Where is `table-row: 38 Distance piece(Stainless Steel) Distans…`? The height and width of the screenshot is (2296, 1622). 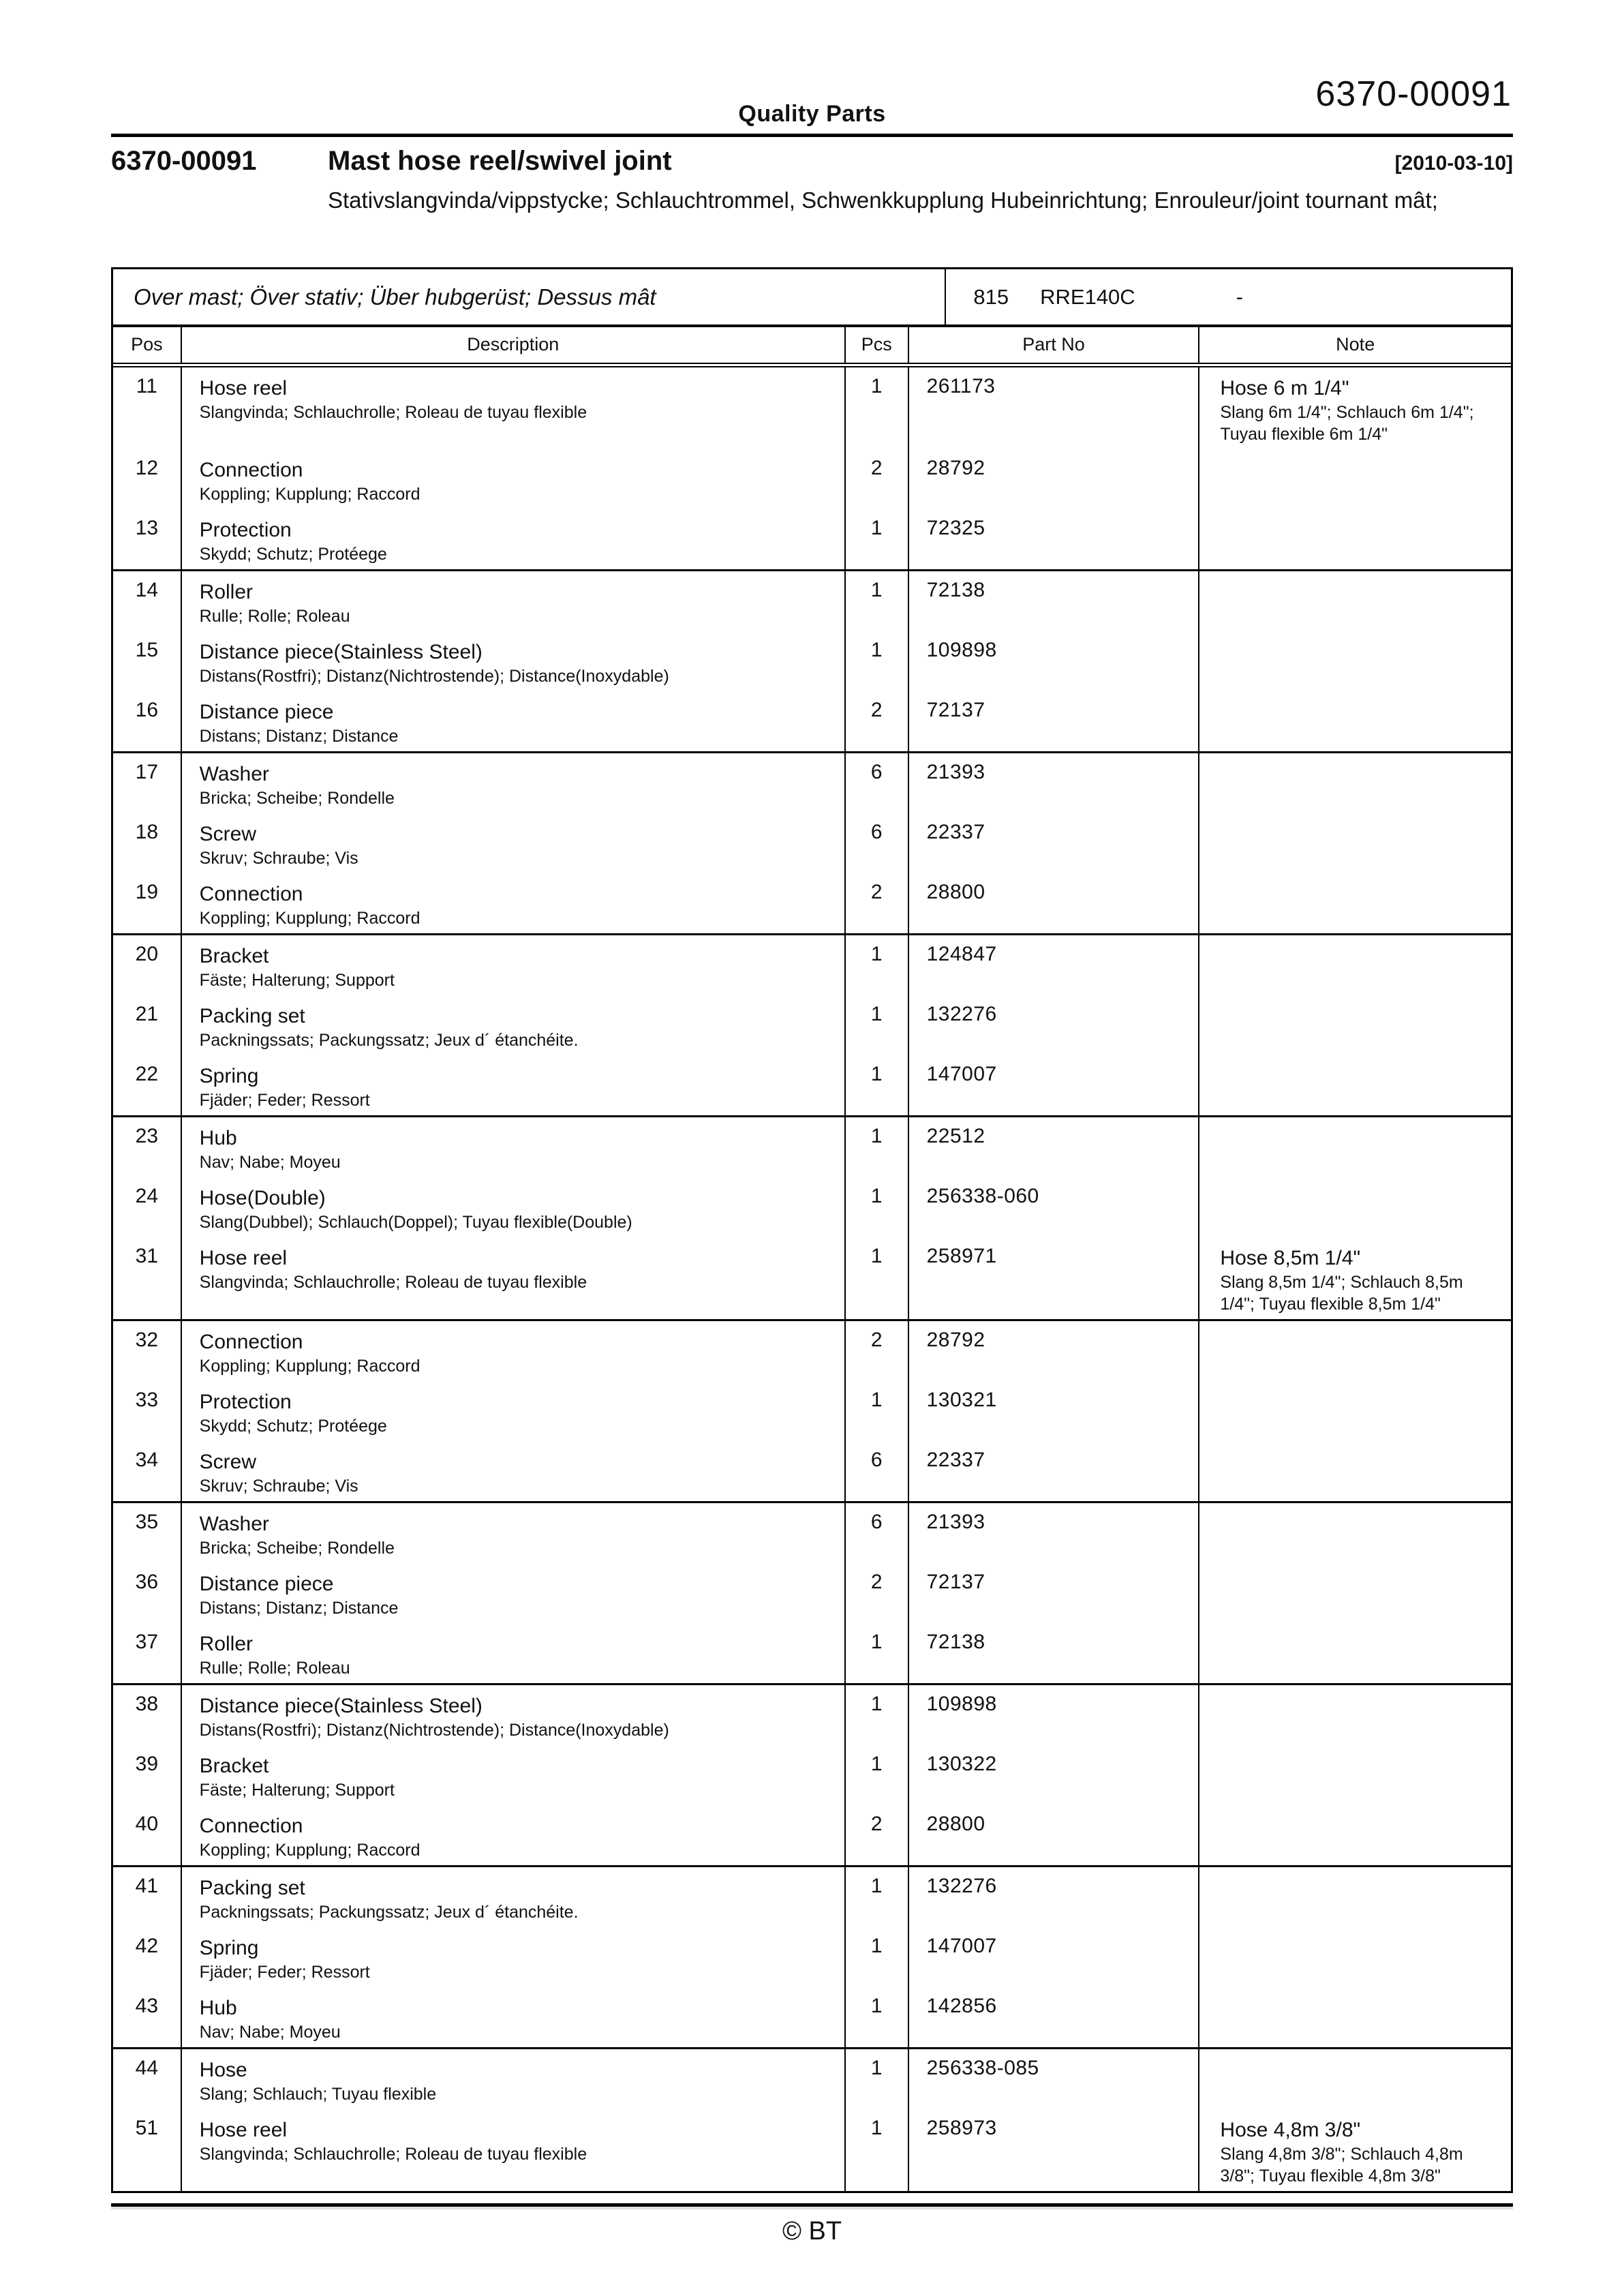
table-row: 38 Distance piece(Stainless Steel) Distans… is located at coordinates (812, 1714).